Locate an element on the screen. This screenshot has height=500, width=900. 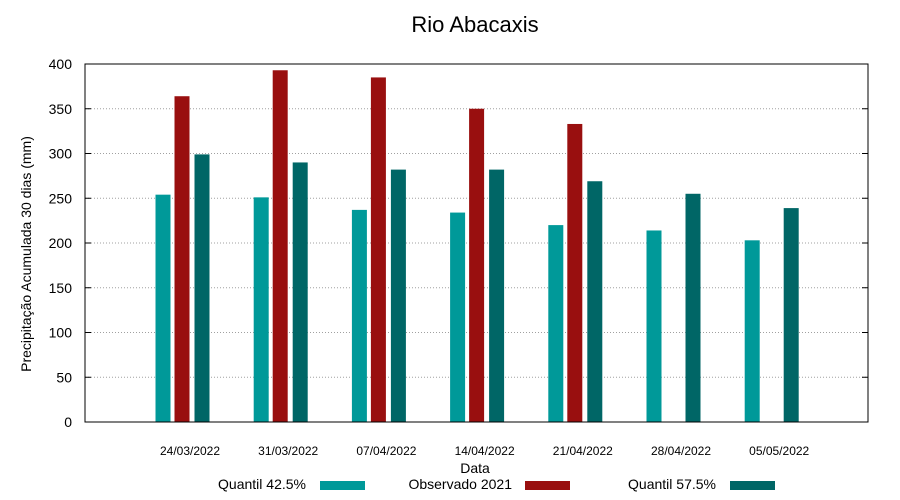
y-tick-label: 400 is located at coordinates (61, 64).